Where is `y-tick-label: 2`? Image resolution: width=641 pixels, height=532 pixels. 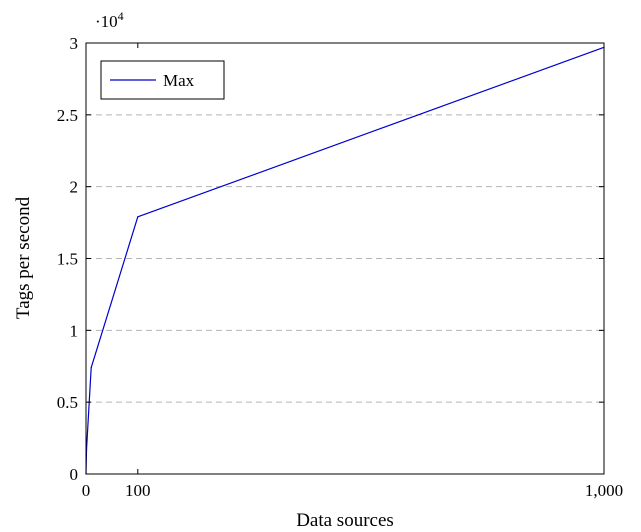 y-tick-label: 2 is located at coordinates (74, 187).